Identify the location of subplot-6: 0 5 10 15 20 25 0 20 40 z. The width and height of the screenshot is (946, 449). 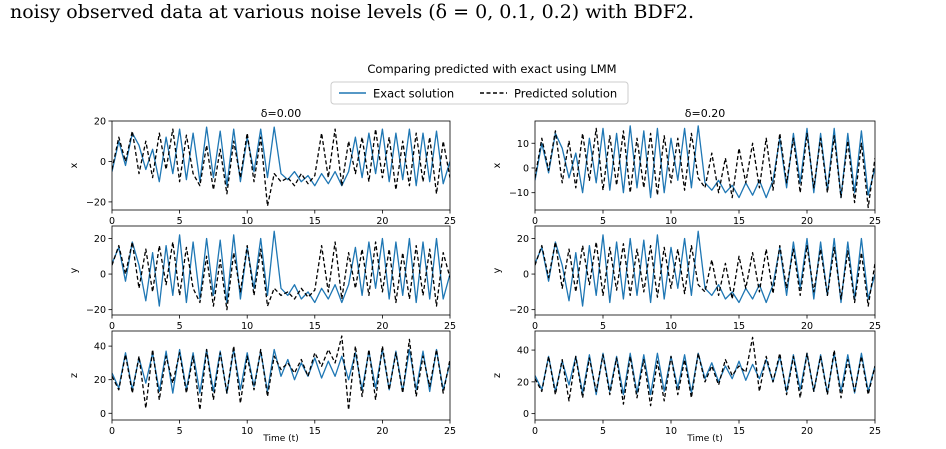
(686, 383).